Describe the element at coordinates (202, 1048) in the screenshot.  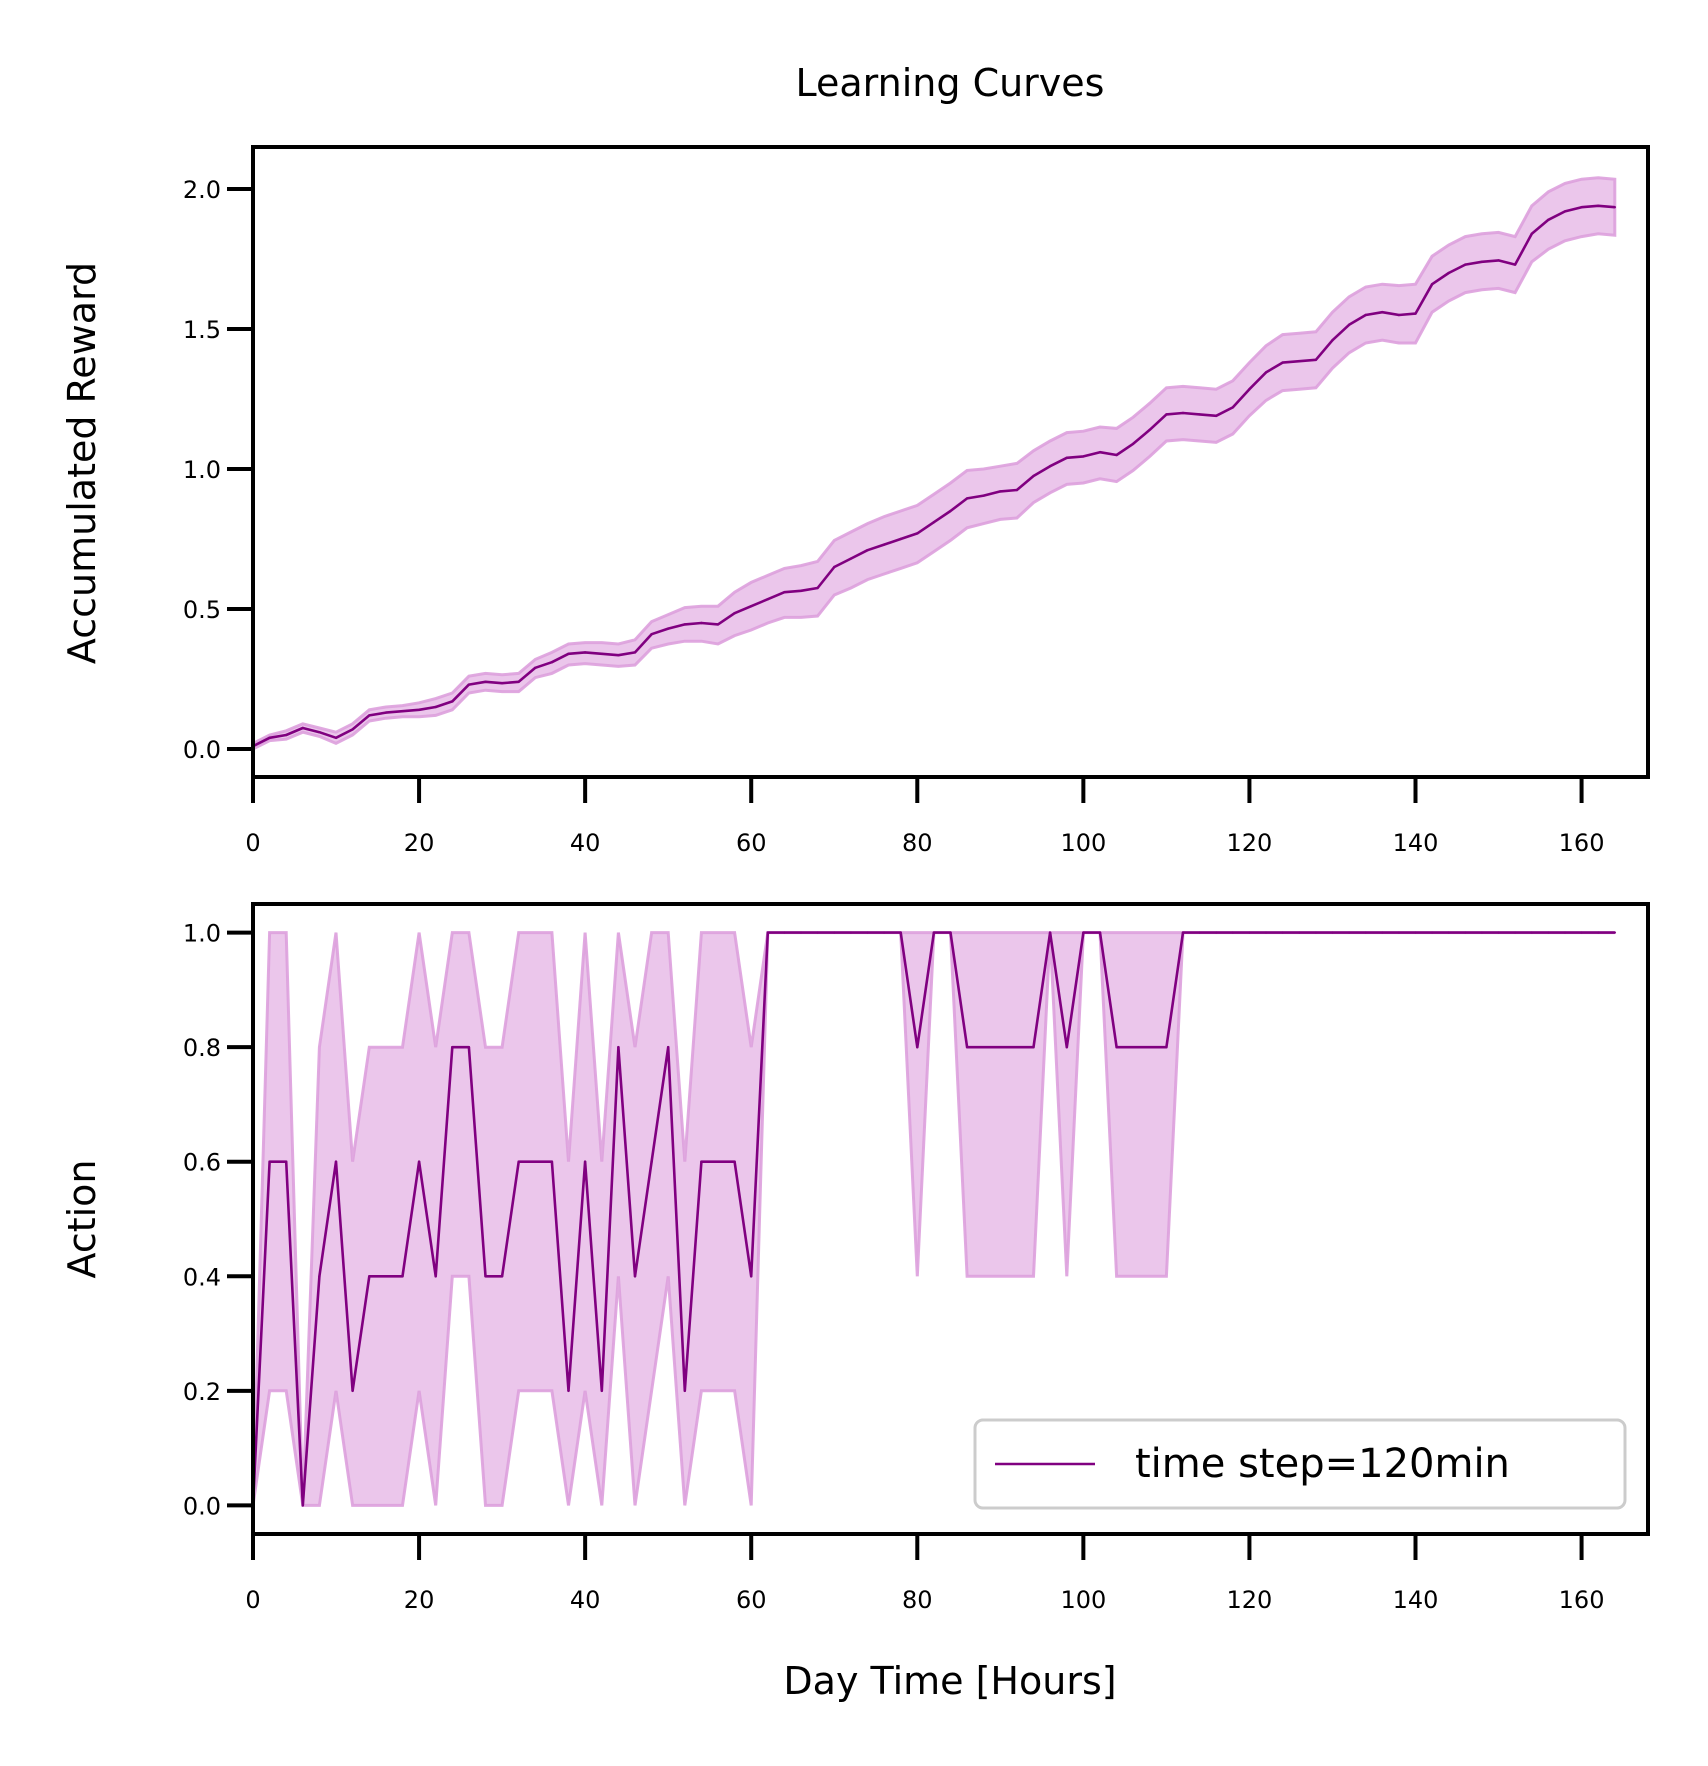
I see `y-tick-label: 0.8` at that location.